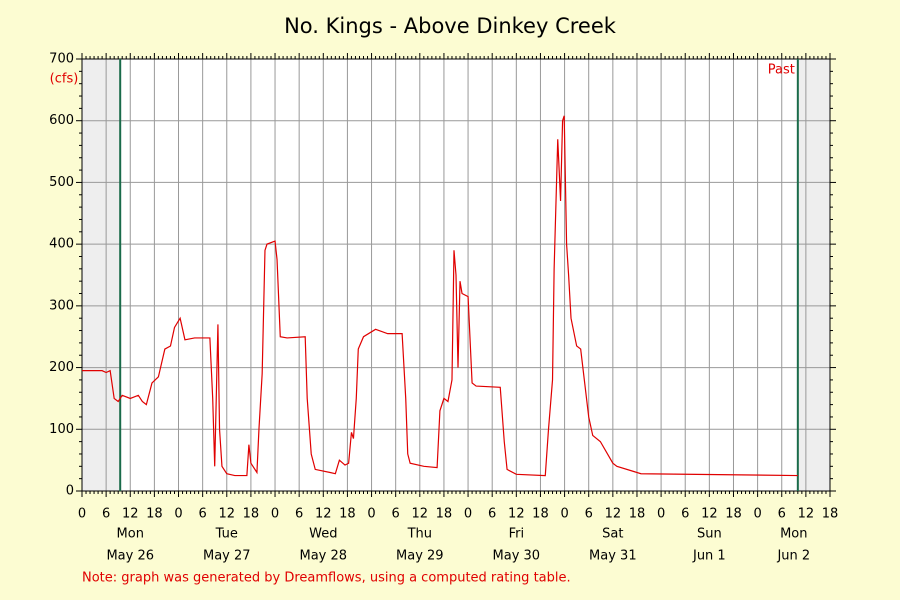 This screenshot has height=600, width=900. What do you see at coordinates (323, 534) in the screenshot?
I see `day-label: Wed` at bounding box center [323, 534].